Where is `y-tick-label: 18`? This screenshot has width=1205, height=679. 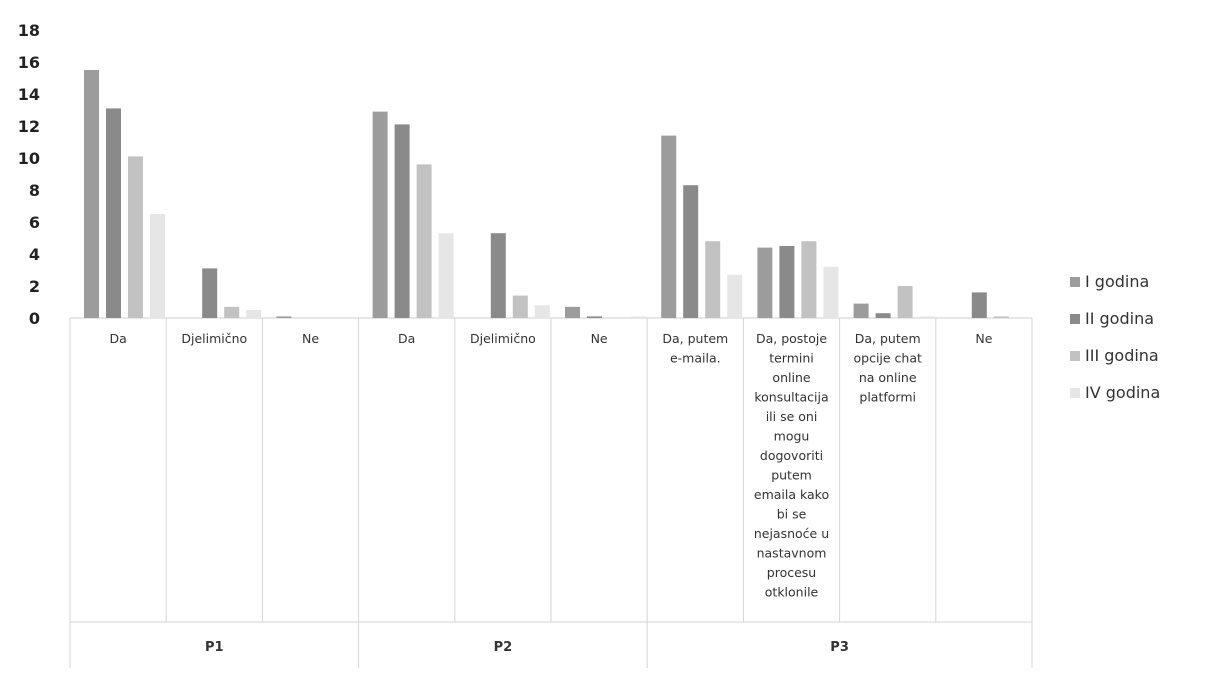
y-tick-label: 18 is located at coordinates (29, 30).